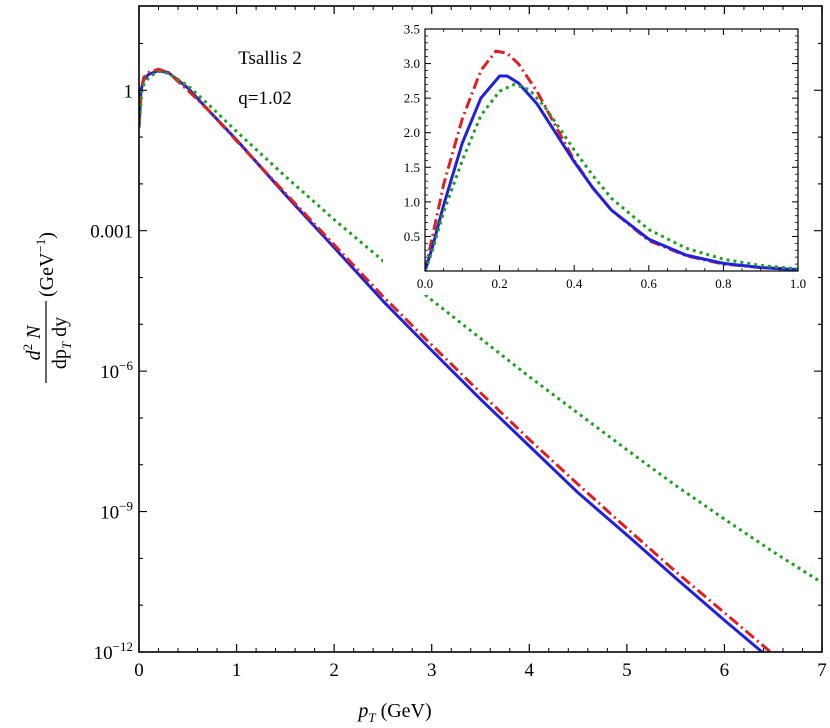 The width and height of the screenshot is (830, 728). What do you see at coordinates (372, 717) in the screenshot?
I see `x-axis-label-sub: T` at bounding box center [372, 717].